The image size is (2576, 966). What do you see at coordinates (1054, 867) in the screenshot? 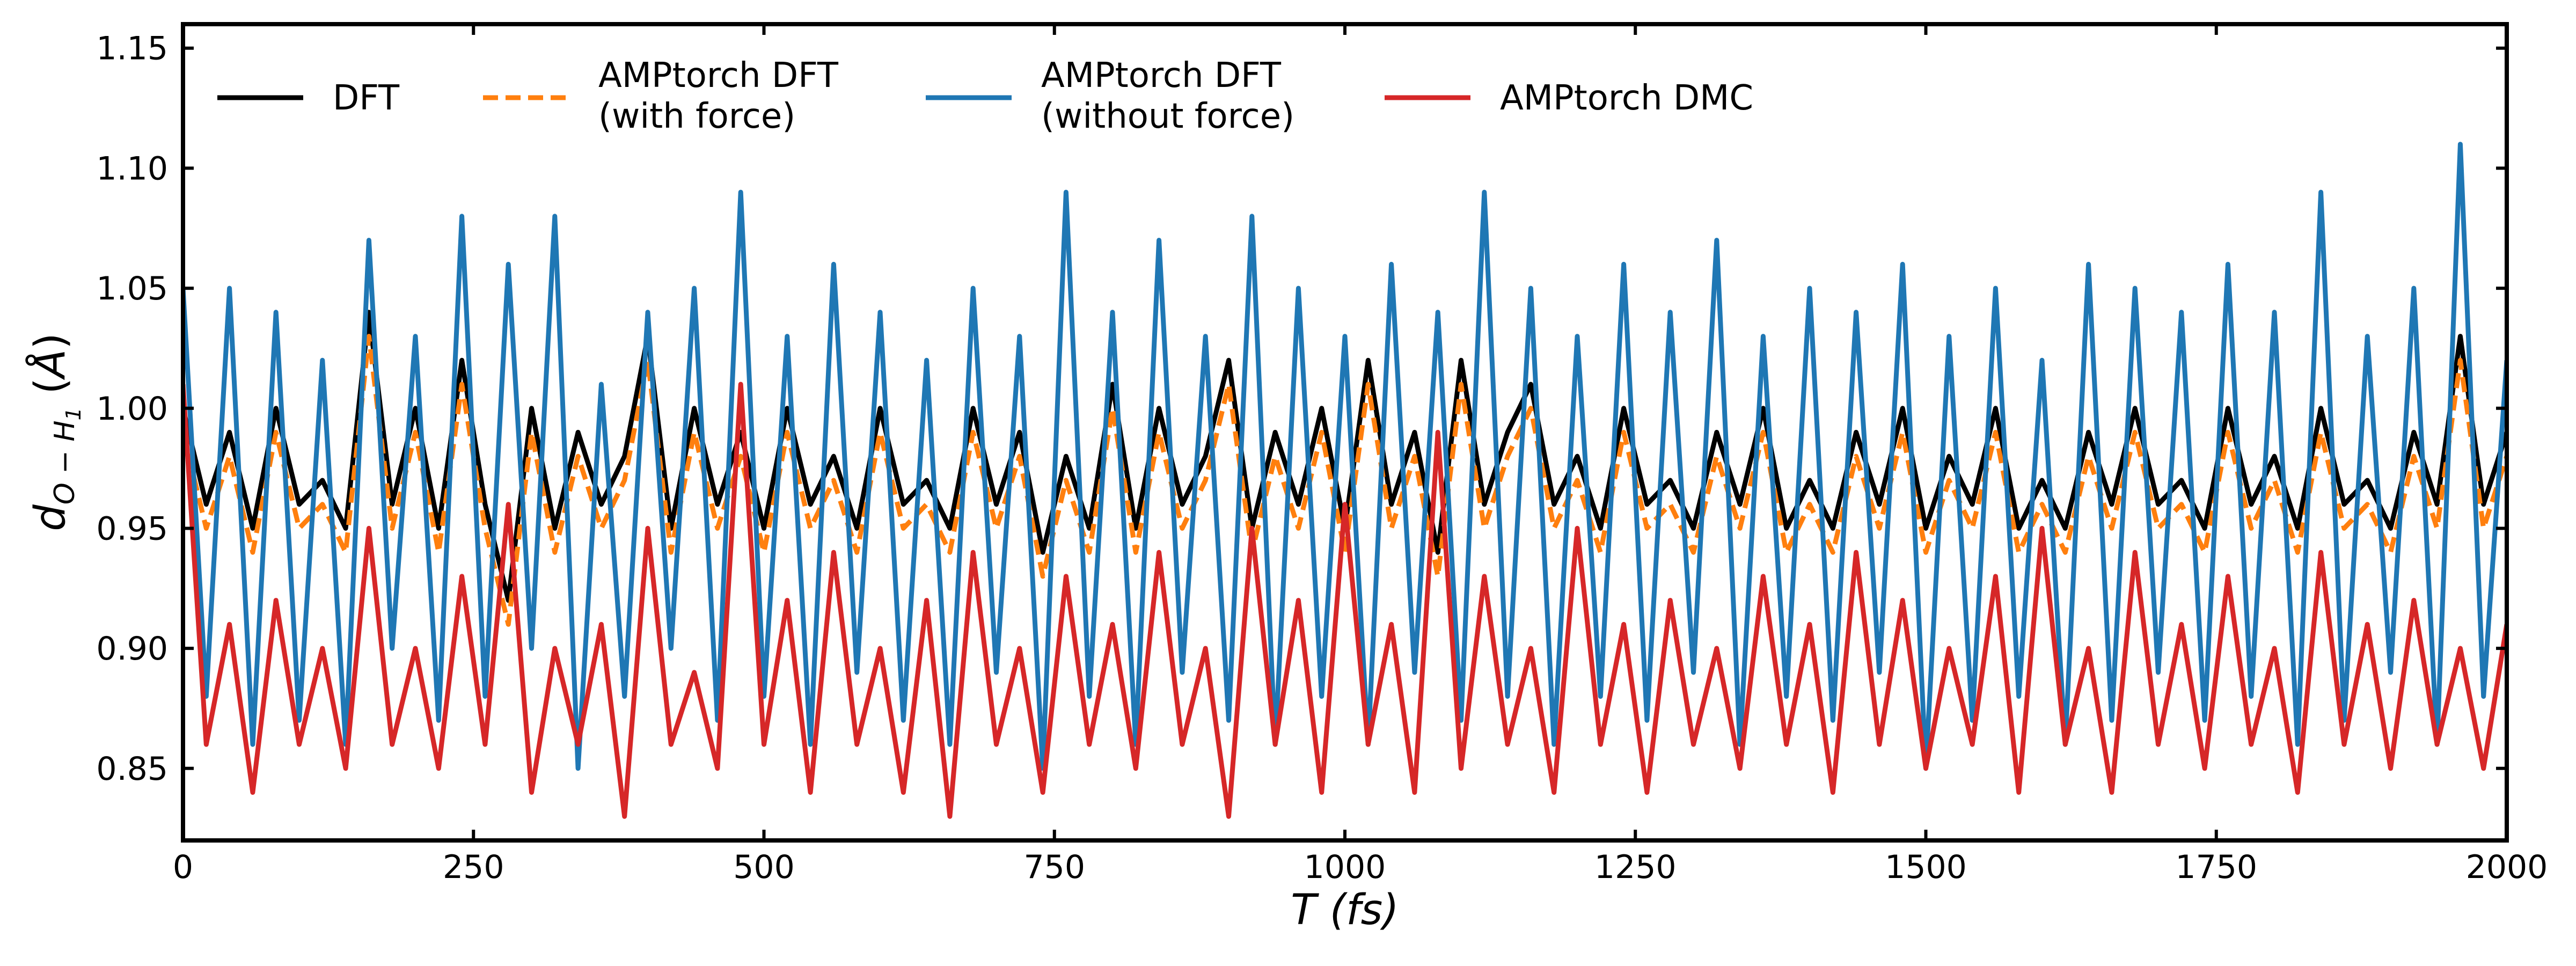
I see `x-tick-label: 750` at bounding box center [1054, 867].